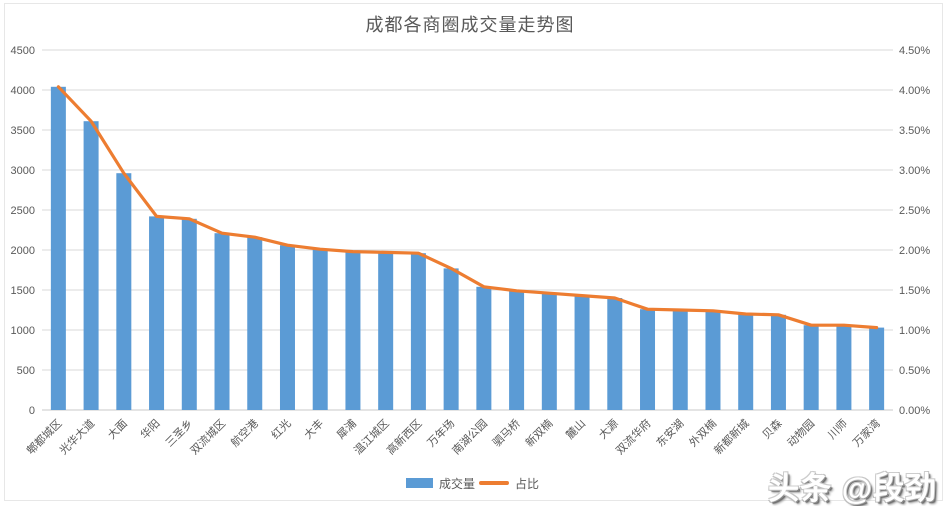  What do you see at coordinates (607, 428) in the screenshot?
I see `category-label: 大源` at bounding box center [607, 428].